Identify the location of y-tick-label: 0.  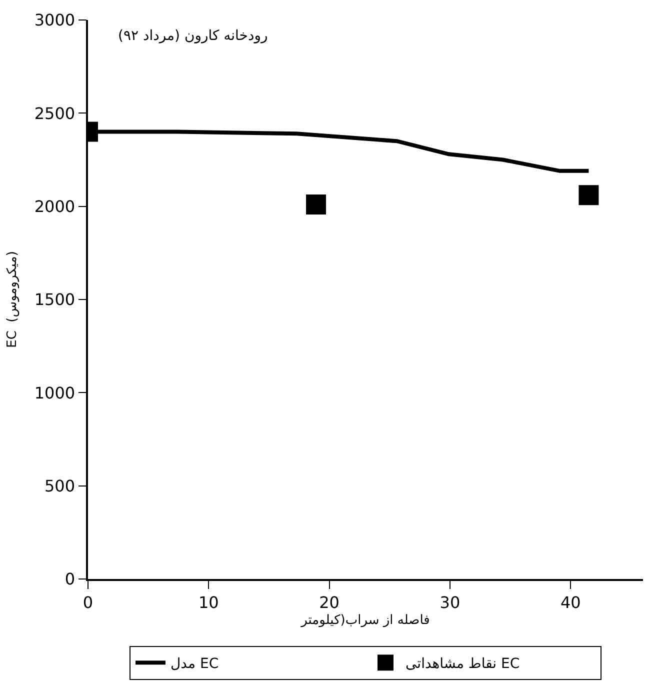
(70, 579).